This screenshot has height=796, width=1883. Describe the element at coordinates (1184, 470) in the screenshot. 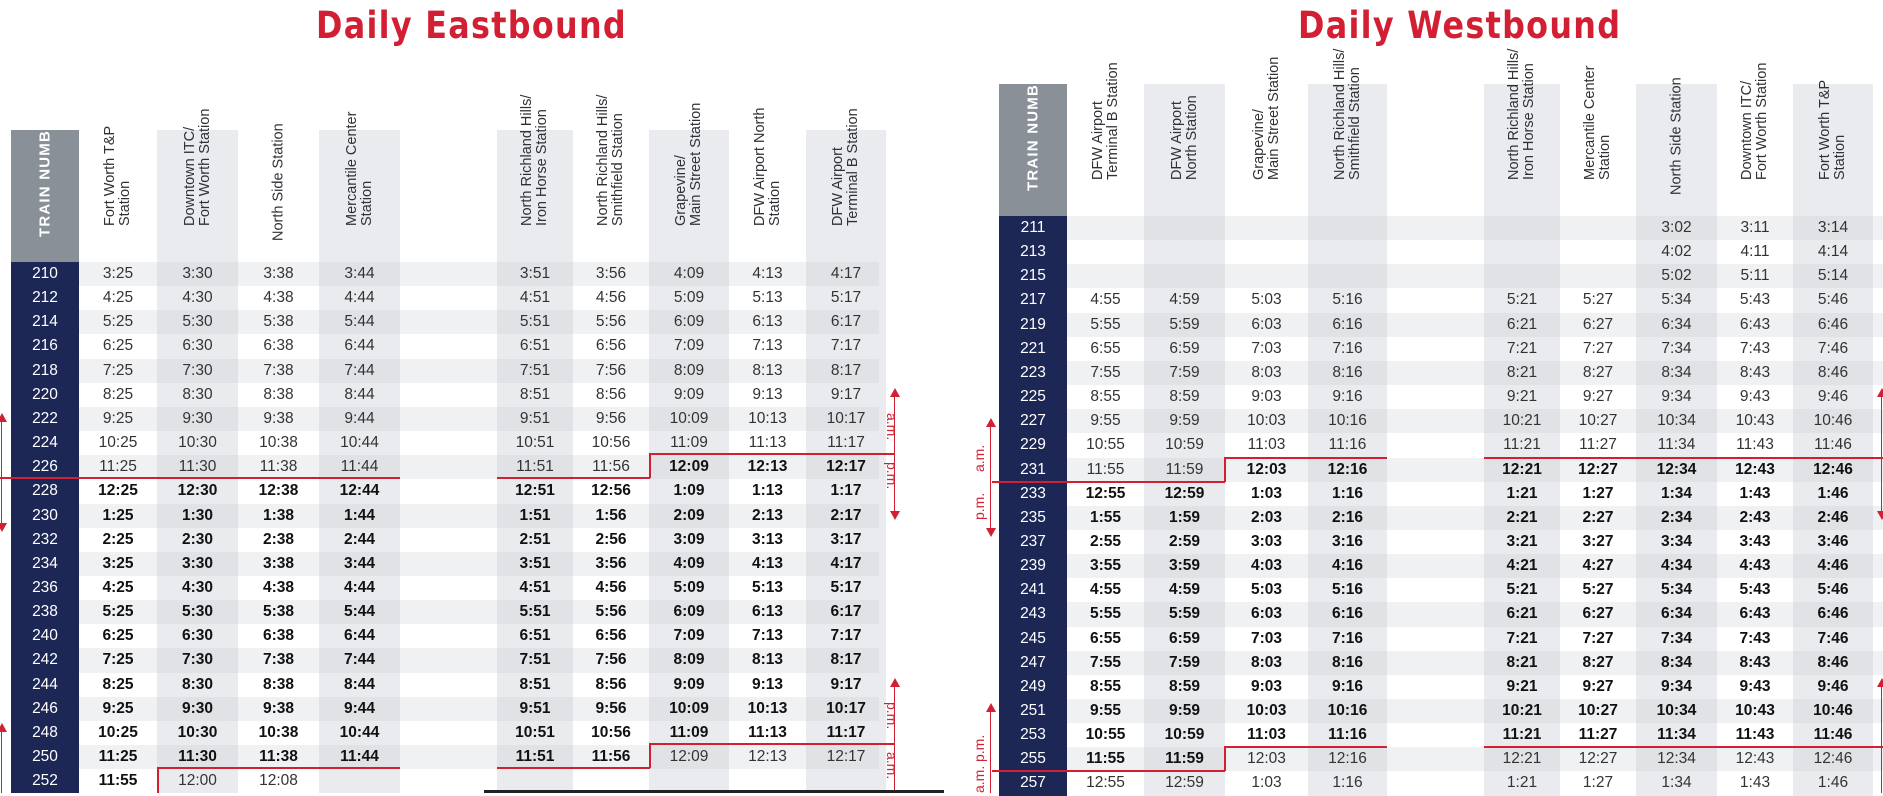

I see `time-cell: 11:59` at that location.